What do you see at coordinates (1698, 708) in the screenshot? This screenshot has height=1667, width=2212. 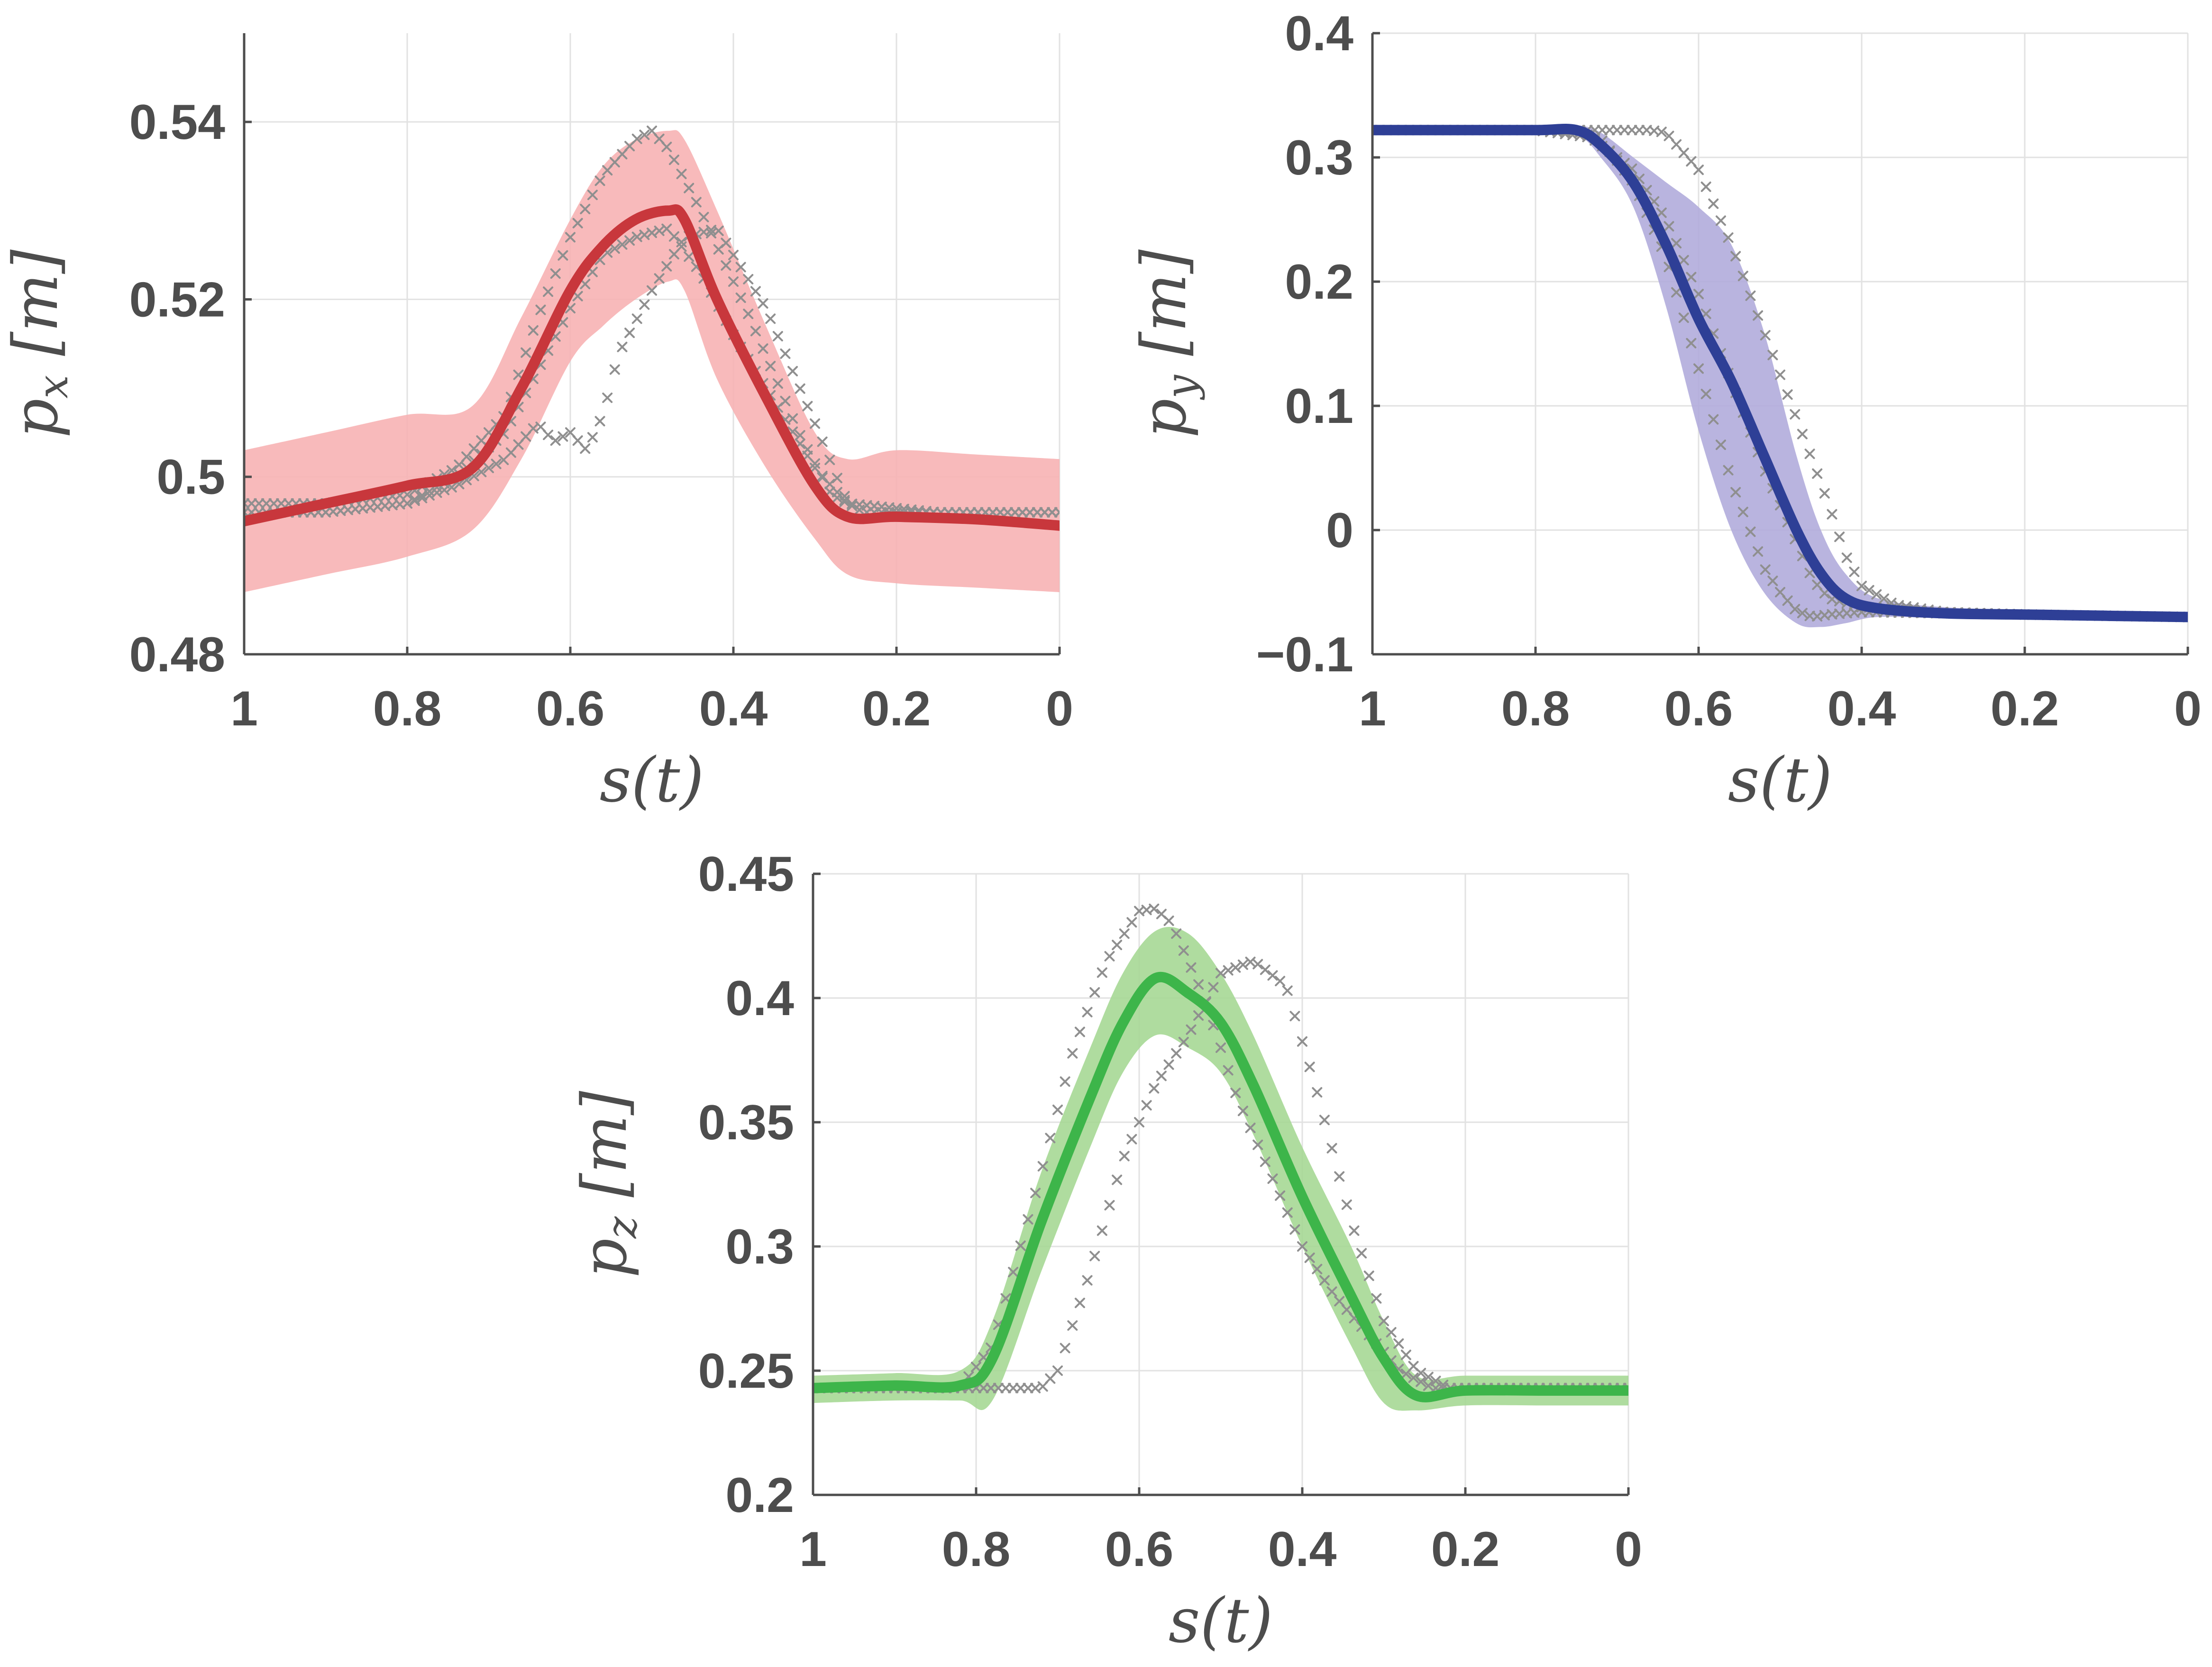 I see `py-xtick-label: 0.6` at bounding box center [1698, 708].